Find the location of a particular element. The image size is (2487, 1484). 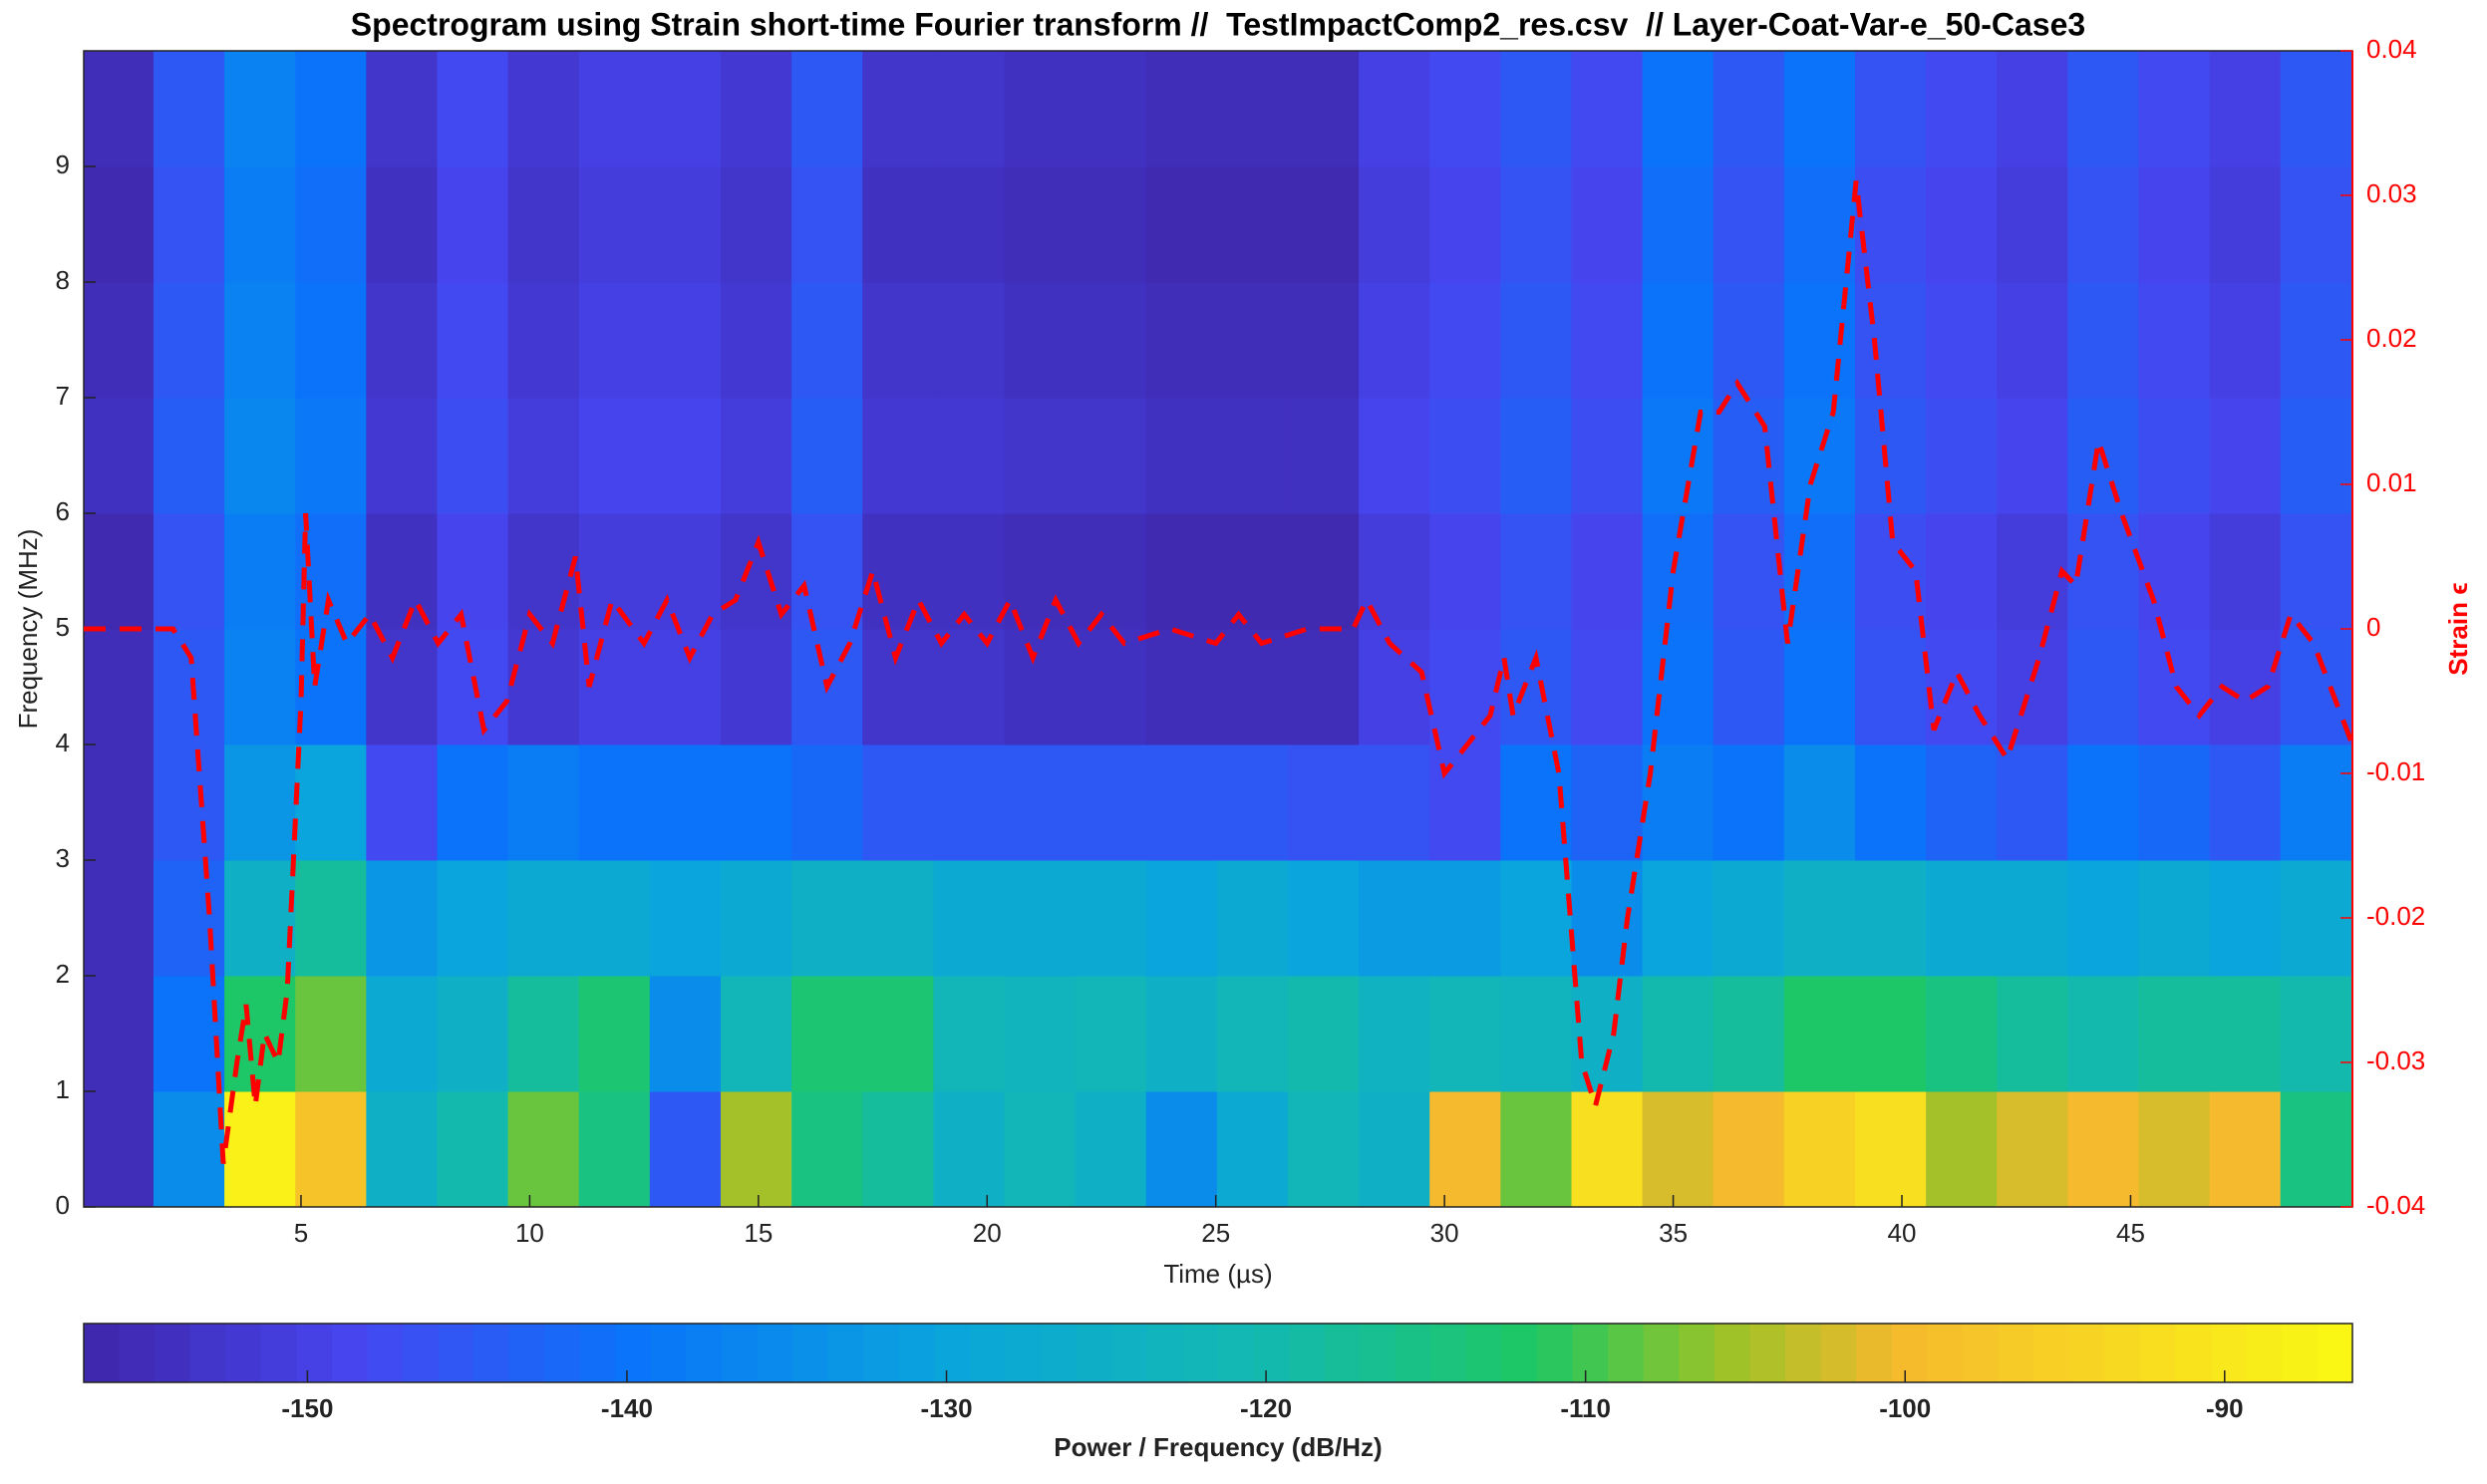

x-tick-label: 30 is located at coordinates (1445, 1233).